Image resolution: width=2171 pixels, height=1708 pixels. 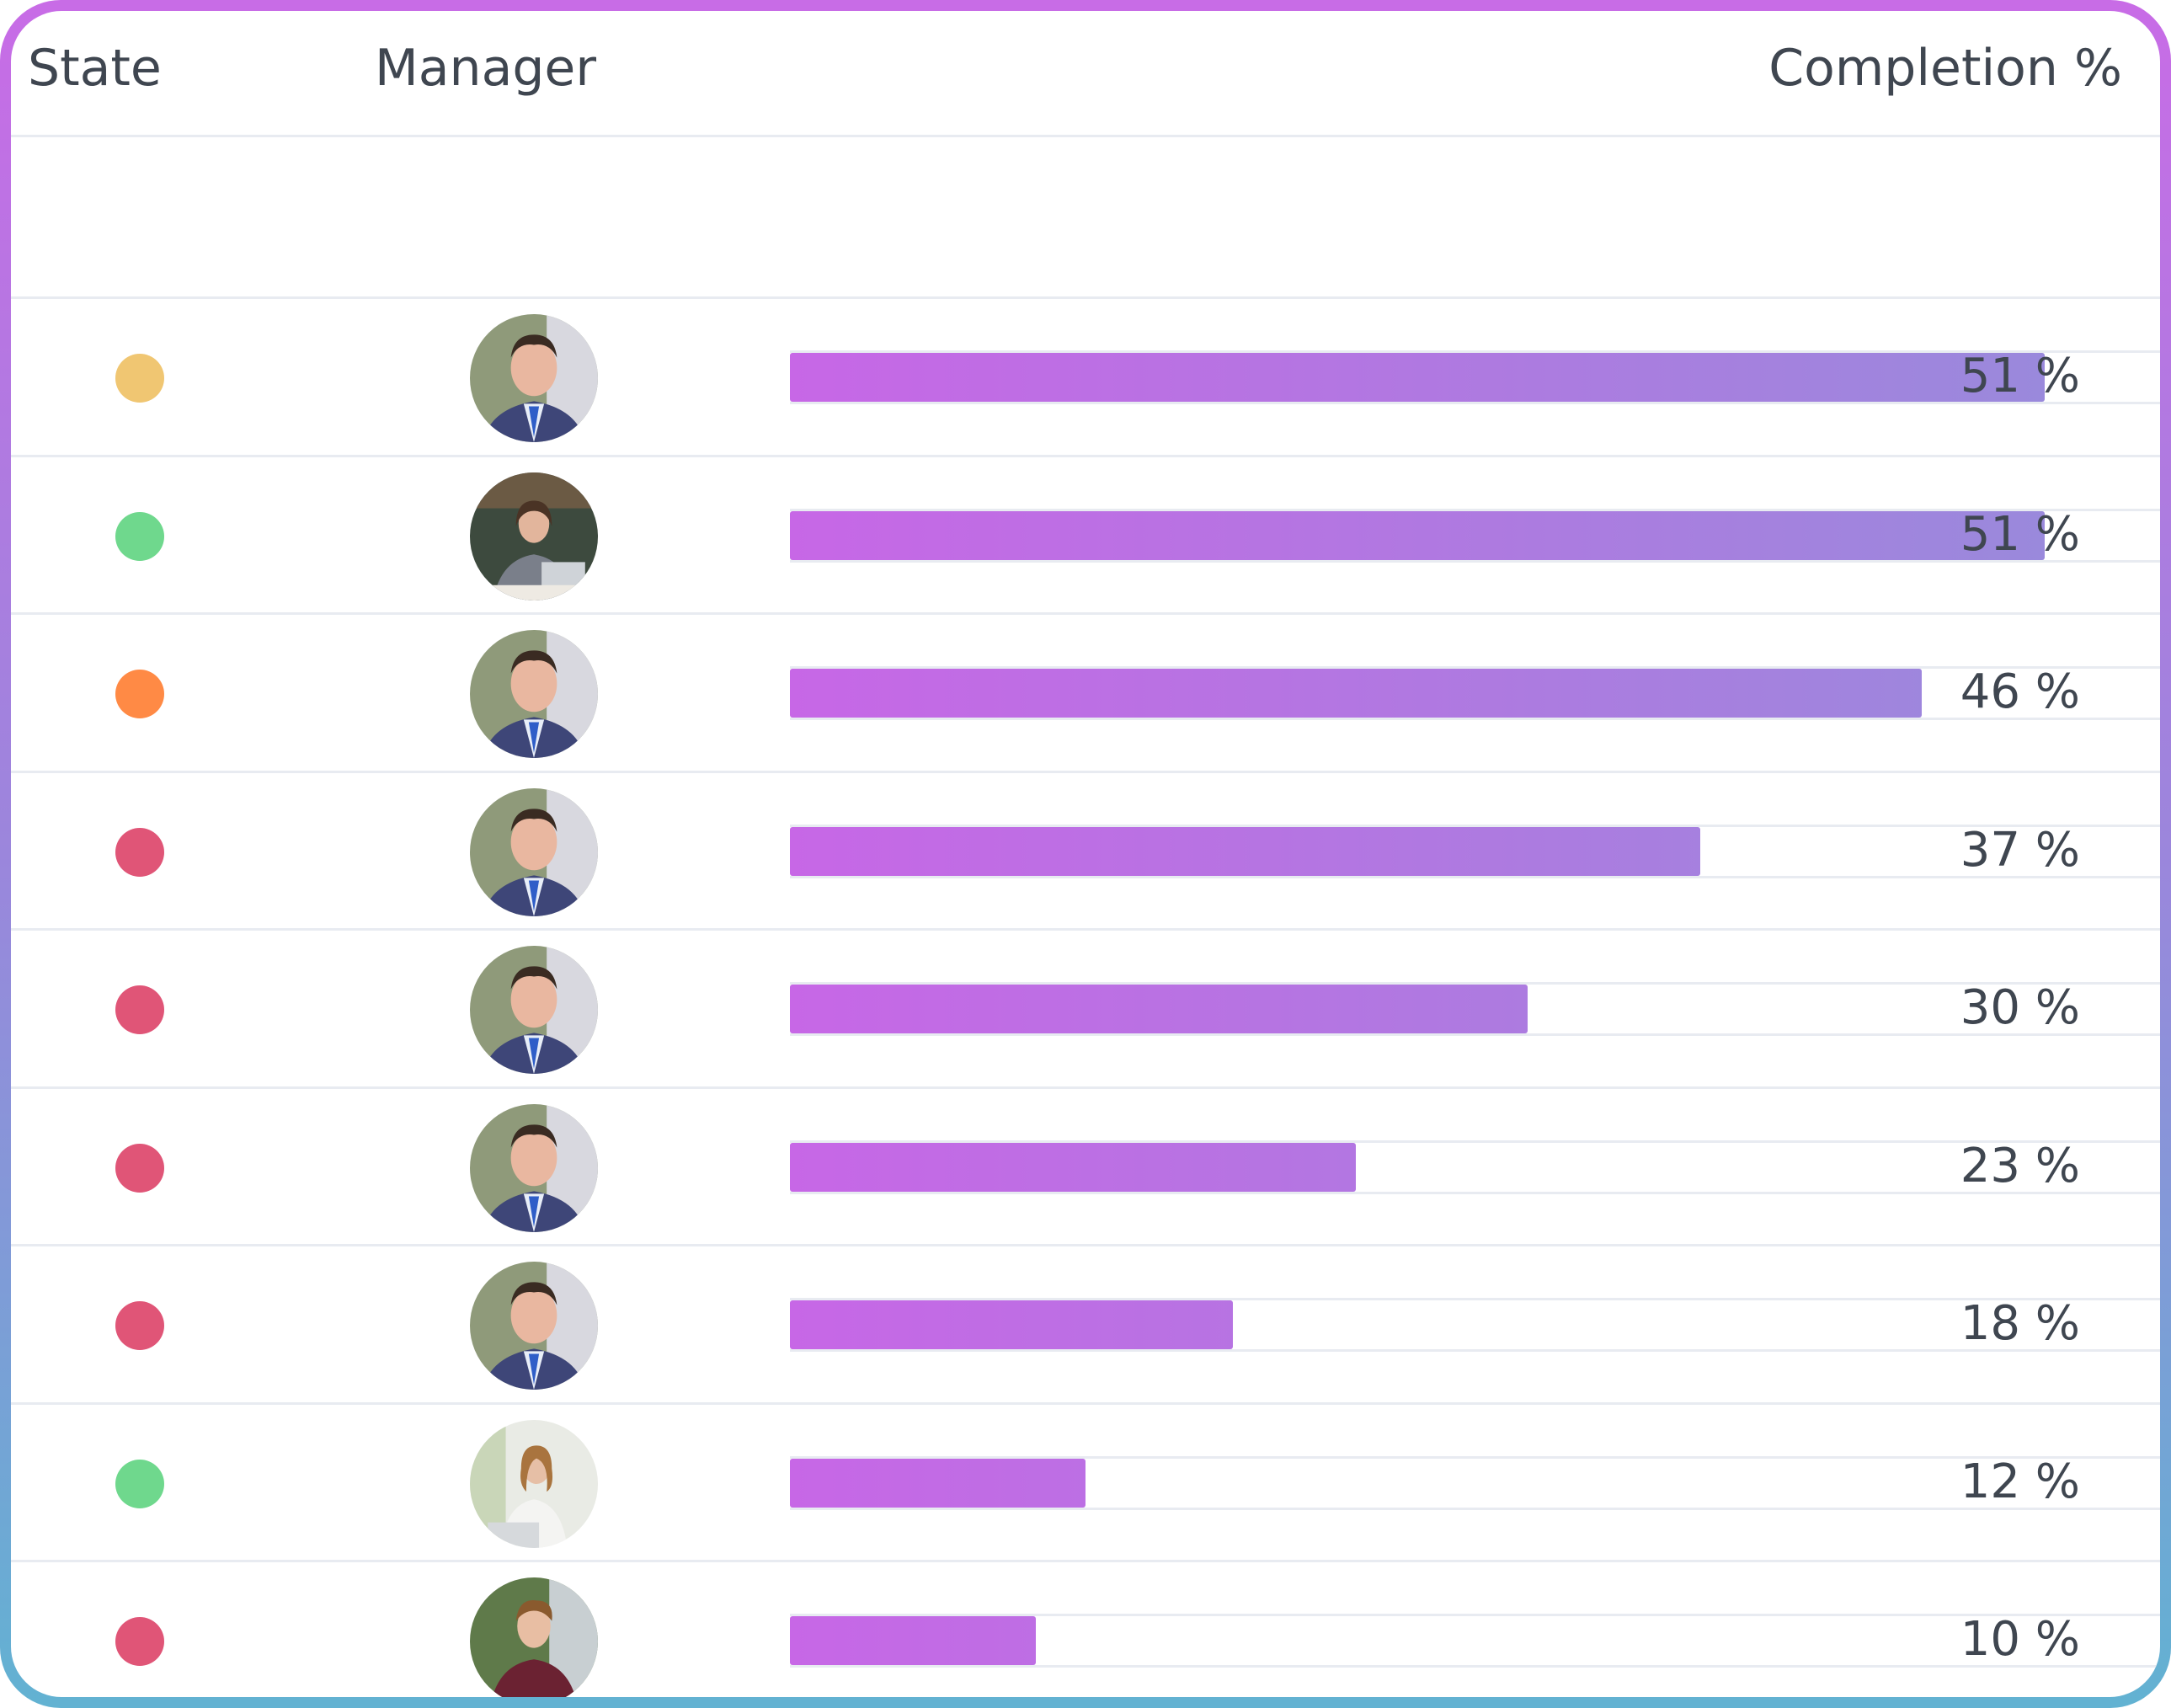 I want to click on table-row: 12 %, so click(x=1085, y=1483).